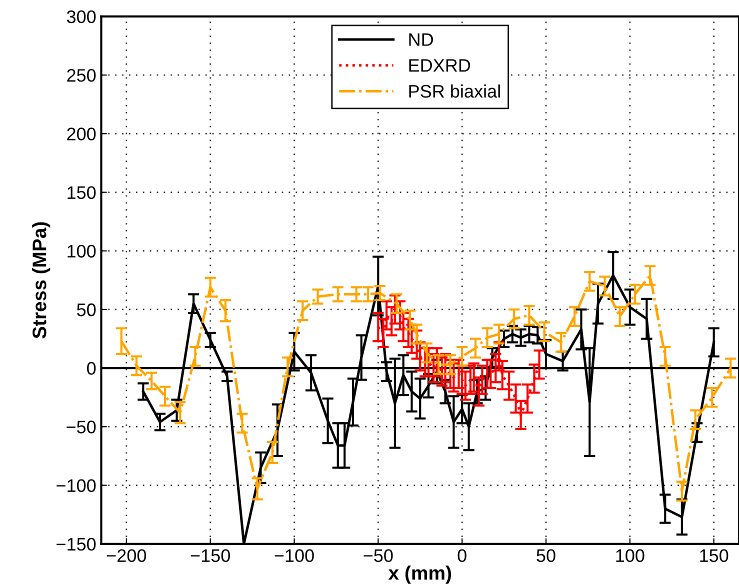 Image resolution: width=739 pixels, height=588 pixels. What do you see at coordinates (630, 555) in the screenshot?
I see `x-tick-label: 100` at bounding box center [630, 555].